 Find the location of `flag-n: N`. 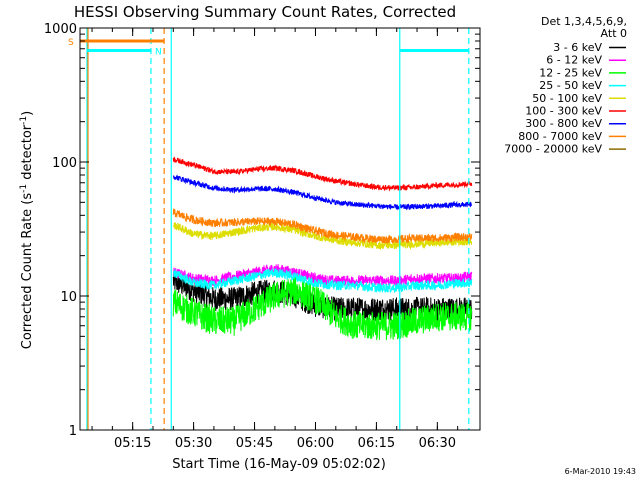

flag-n: N is located at coordinates (158, 52).